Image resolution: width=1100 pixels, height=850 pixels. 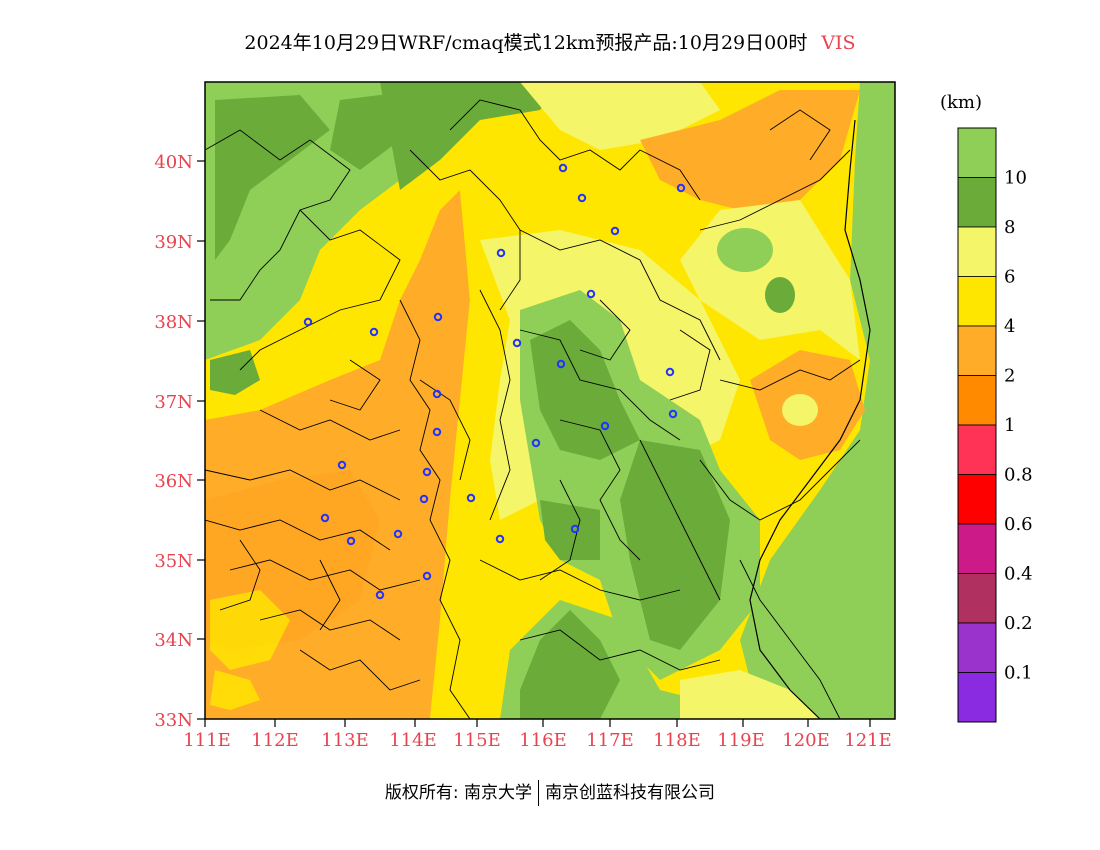 What do you see at coordinates (1009, 376) in the screenshot?
I see `colorbar-label: 2` at bounding box center [1009, 376].